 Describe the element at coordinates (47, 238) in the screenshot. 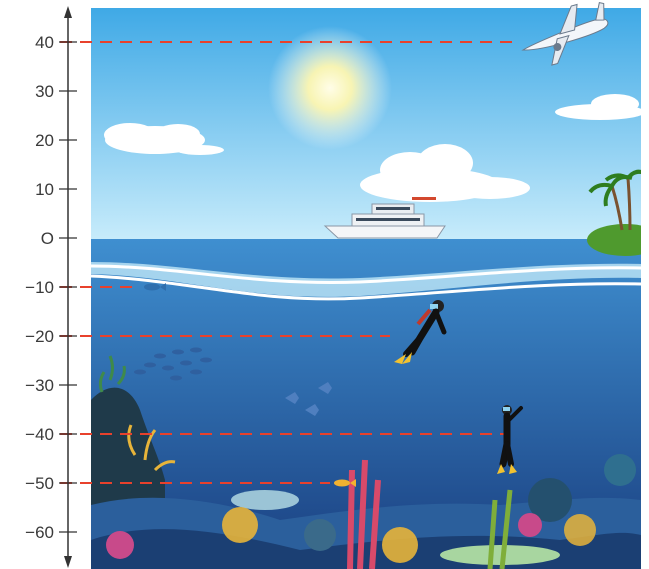

I see `tick-label: O` at that location.